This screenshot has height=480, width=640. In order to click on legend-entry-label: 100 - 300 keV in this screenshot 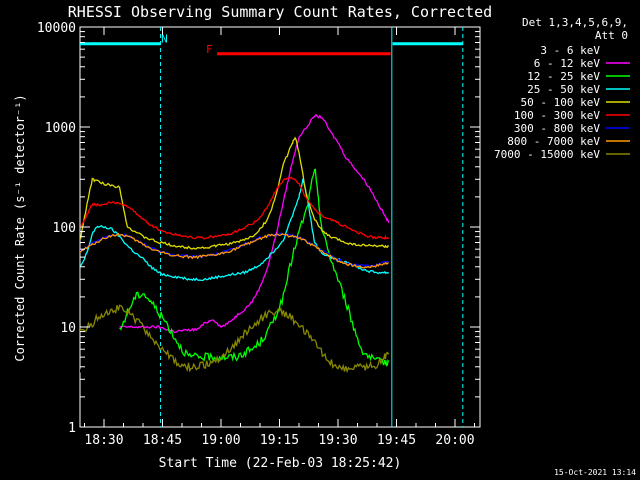, I will do `click(557, 115)`.